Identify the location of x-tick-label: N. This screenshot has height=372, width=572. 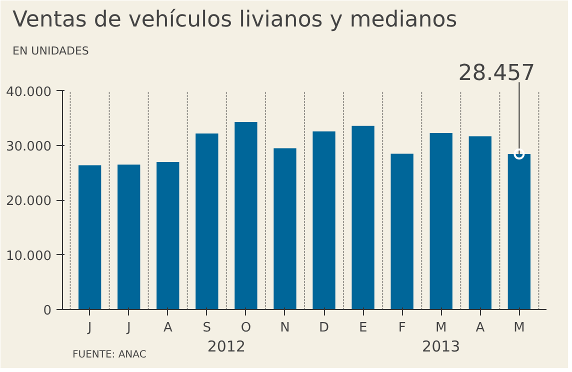
(285, 328).